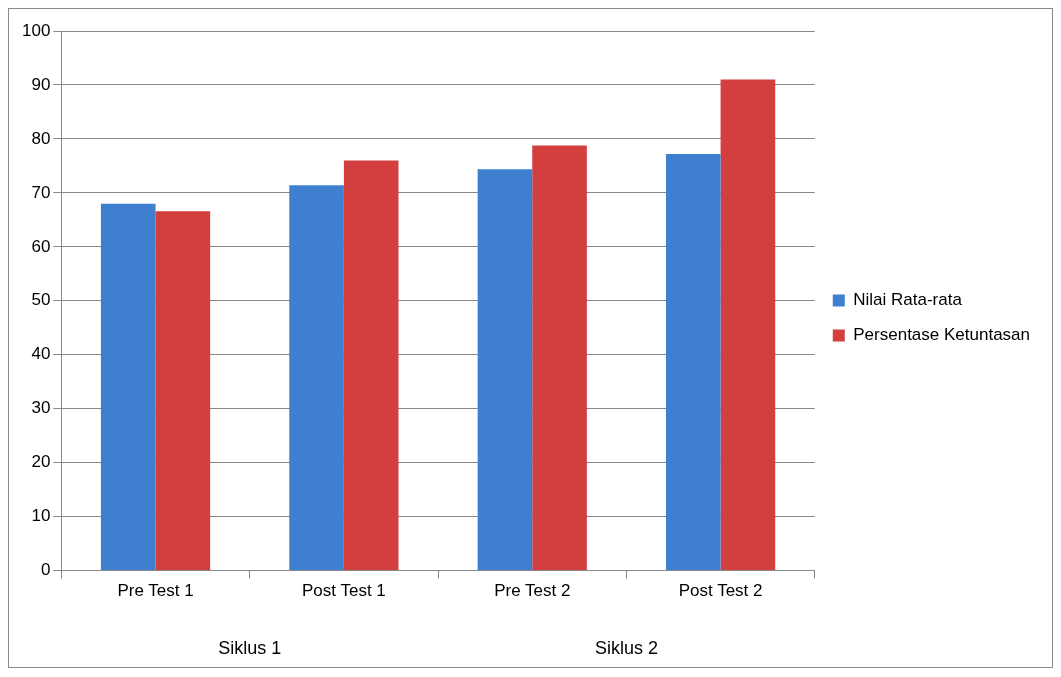  Describe the element at coordinates (41, 516) in the screenshot. I see `y-tick-label: 10` at that location.